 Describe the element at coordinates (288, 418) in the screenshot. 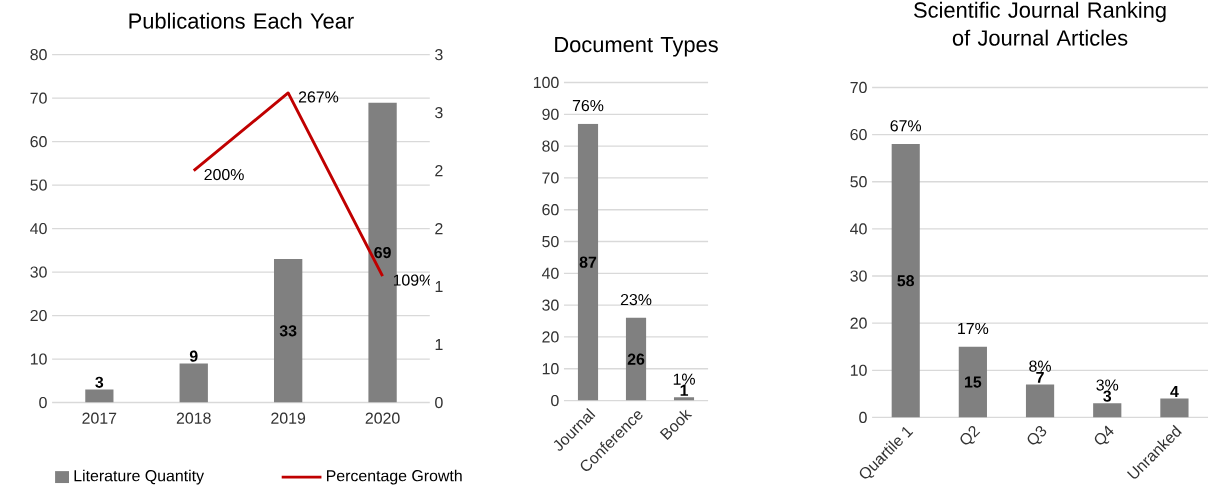

I see `x-tick-label: 2019` at that location.